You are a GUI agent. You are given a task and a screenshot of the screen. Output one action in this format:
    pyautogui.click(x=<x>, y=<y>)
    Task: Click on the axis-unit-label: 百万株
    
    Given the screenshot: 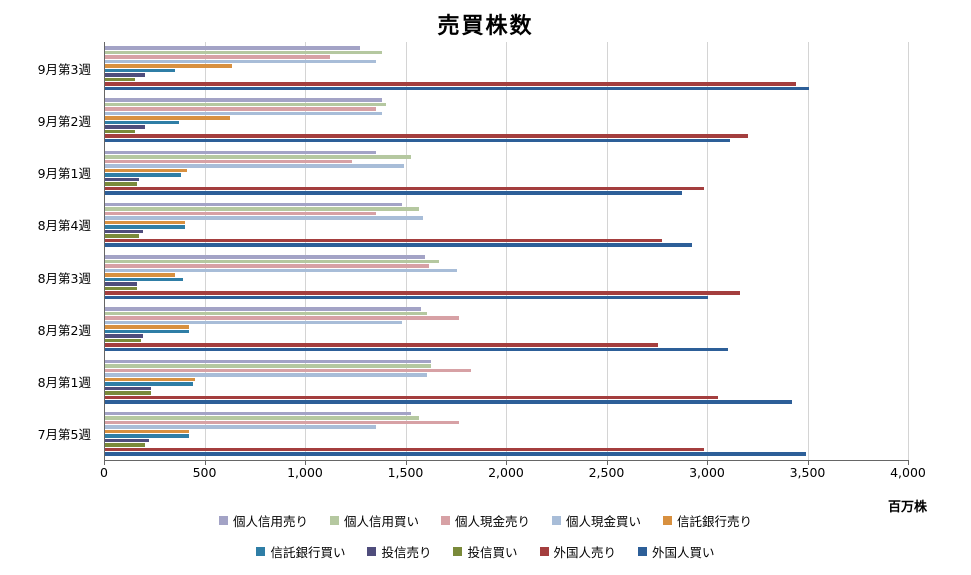 What is the action you would take?
    pyautogui.click(x=907, y=507)
    